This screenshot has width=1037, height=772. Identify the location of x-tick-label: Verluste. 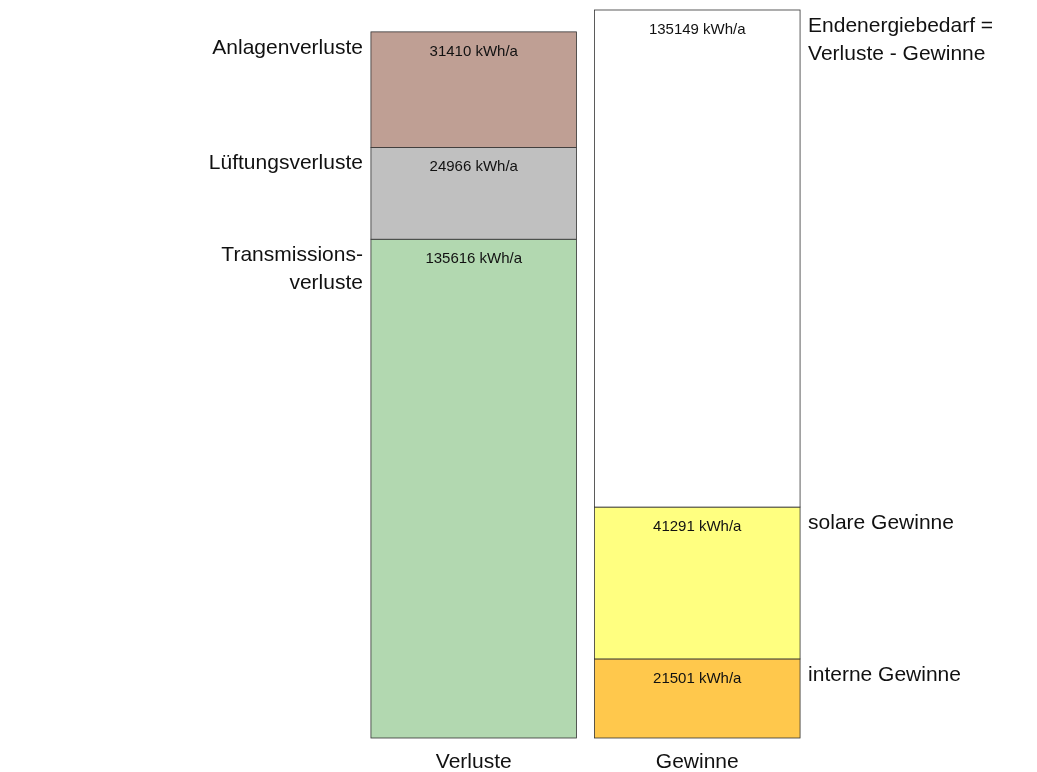
(473, 760).